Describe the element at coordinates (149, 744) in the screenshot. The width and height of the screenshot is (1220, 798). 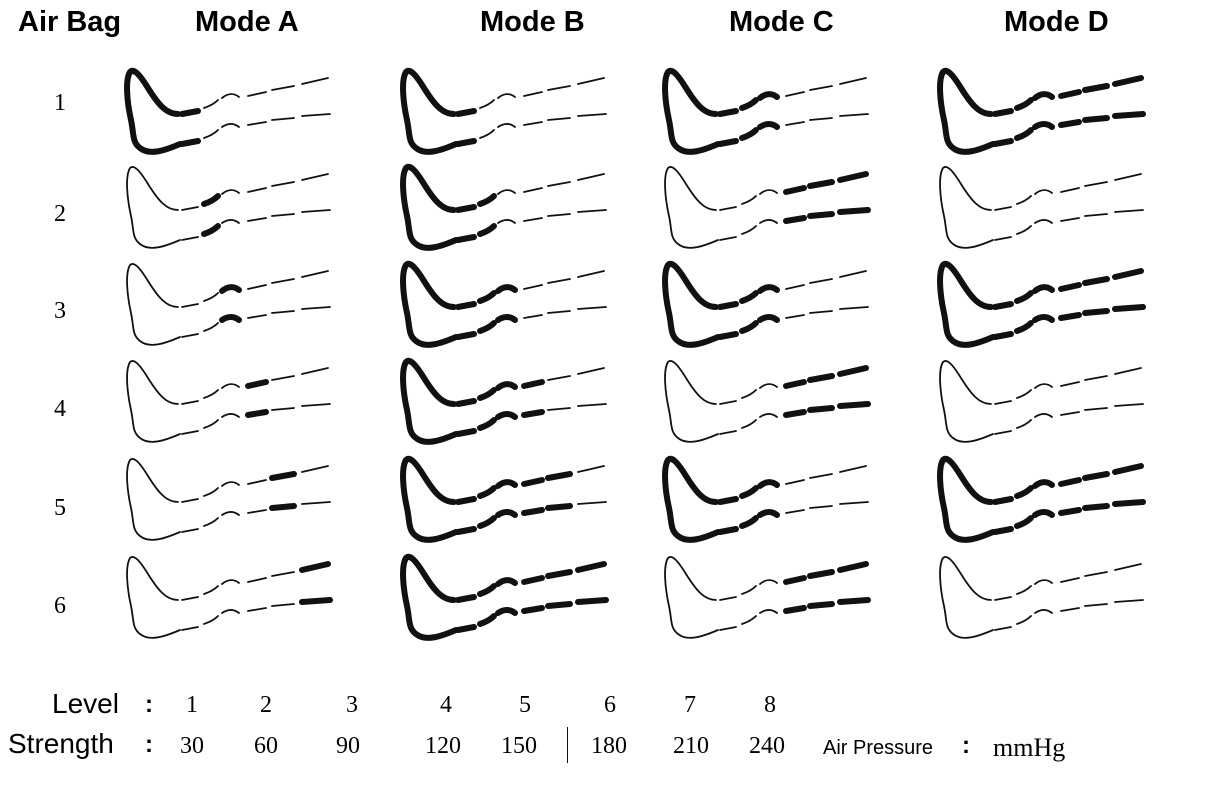
I see `strength-colon: :` at that location.